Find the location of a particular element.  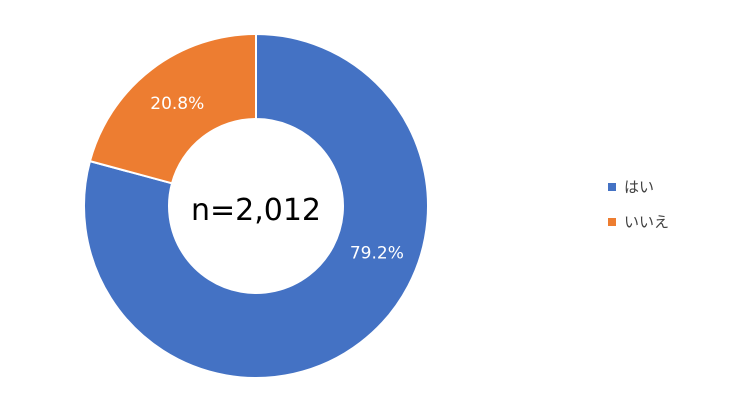

chart-legend: はい いいえ is located at coordinates (638, 204).